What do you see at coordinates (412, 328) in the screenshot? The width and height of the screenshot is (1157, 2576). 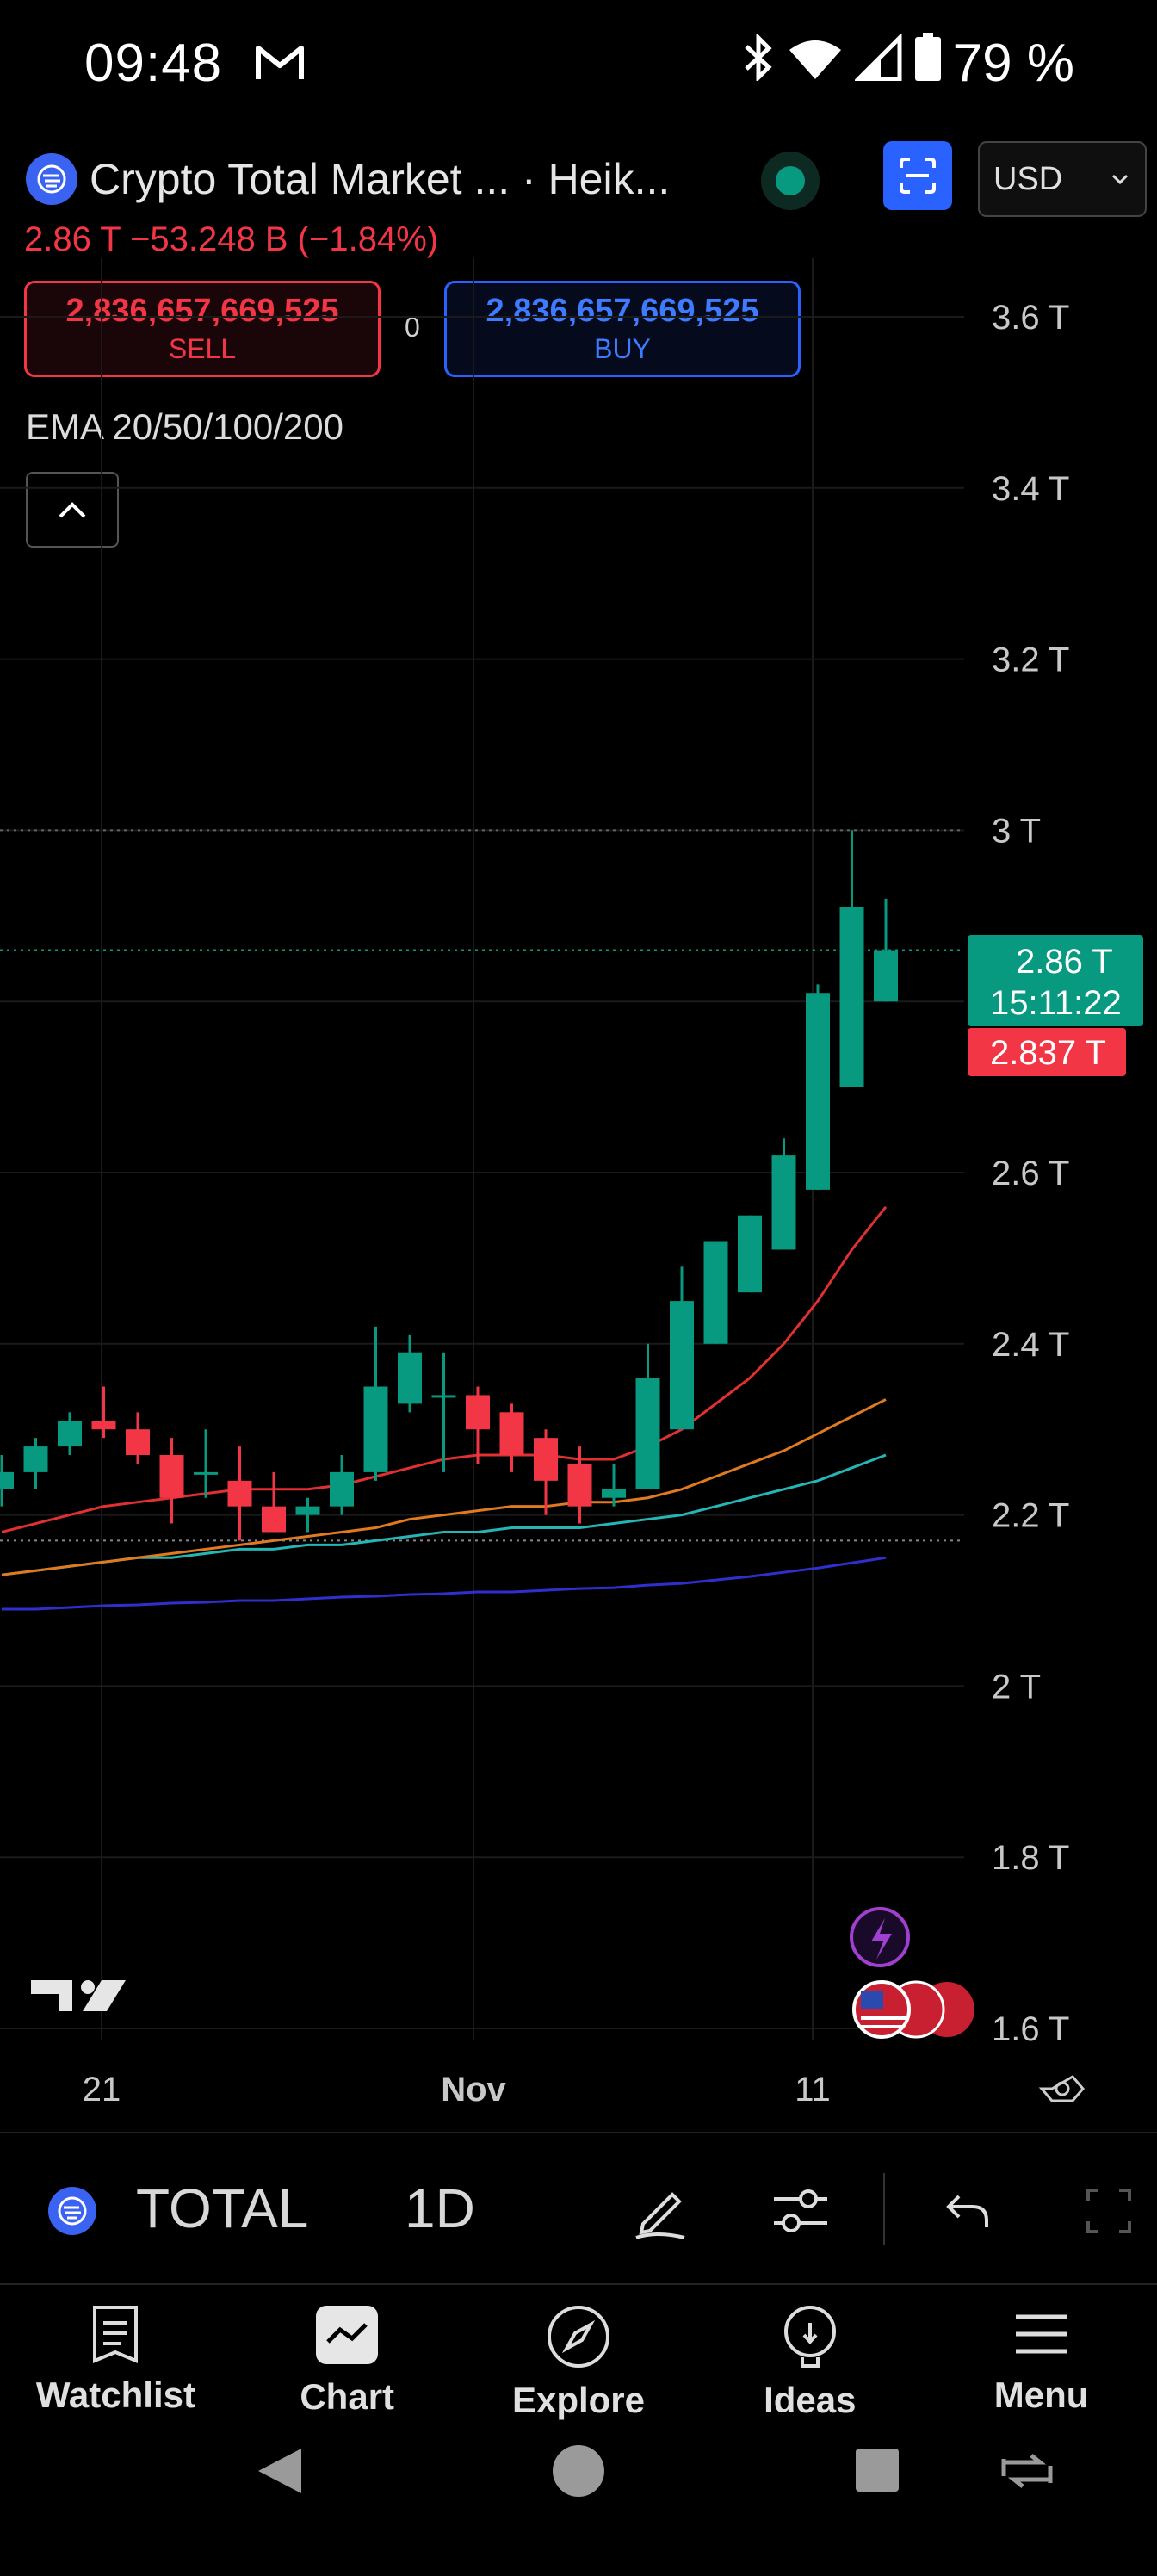 I see `spread-value: 0` at bounding box center [412, 328].